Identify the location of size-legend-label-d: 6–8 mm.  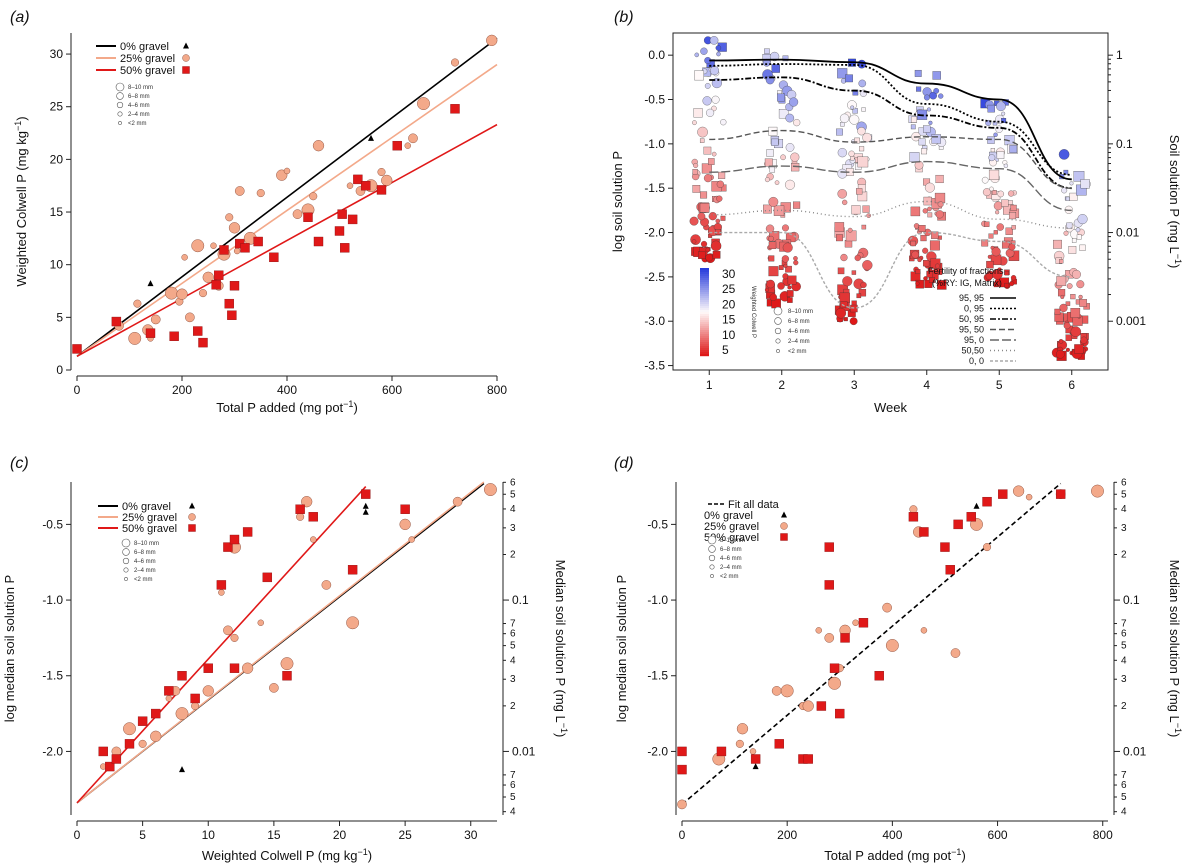
(731, 550).